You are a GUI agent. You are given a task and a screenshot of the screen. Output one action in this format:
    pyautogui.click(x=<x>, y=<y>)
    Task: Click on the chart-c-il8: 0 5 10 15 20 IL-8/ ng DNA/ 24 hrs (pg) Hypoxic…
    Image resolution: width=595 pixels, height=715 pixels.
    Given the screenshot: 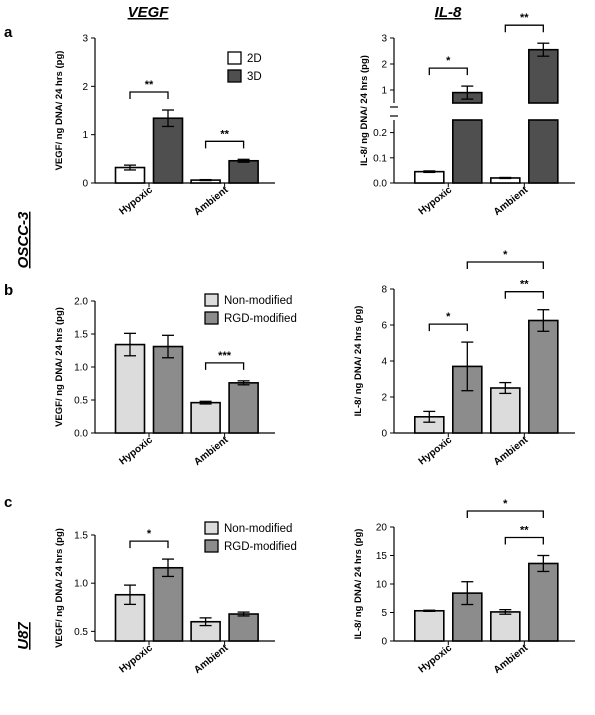 What is the action you would take?
    pyautogui.click(x=464, y=587)
    